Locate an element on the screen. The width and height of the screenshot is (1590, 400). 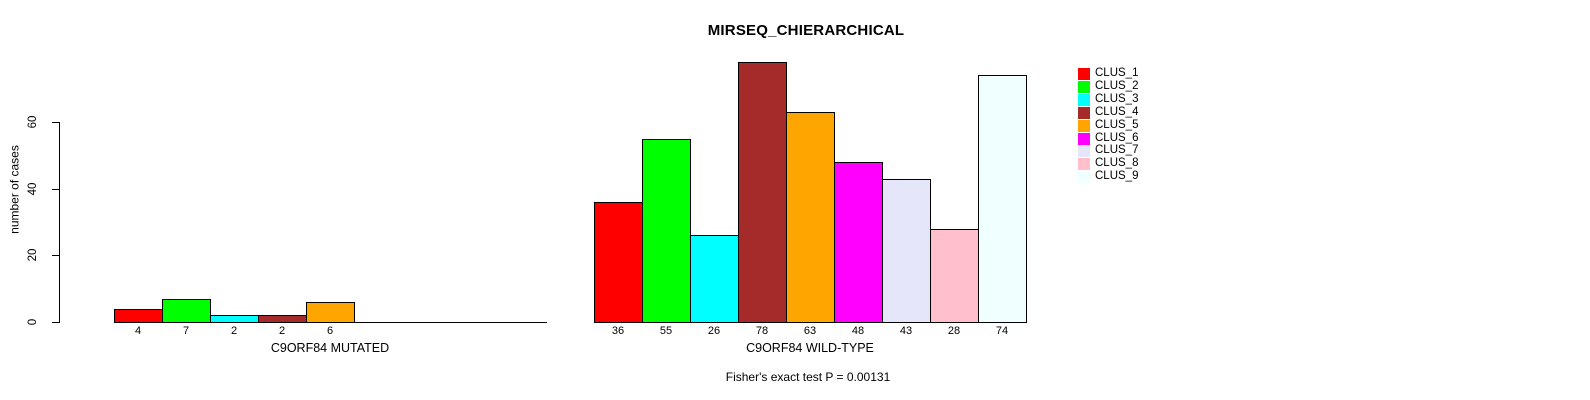
legend-label: CLUS_2 is located at coordinates (1117, 86).